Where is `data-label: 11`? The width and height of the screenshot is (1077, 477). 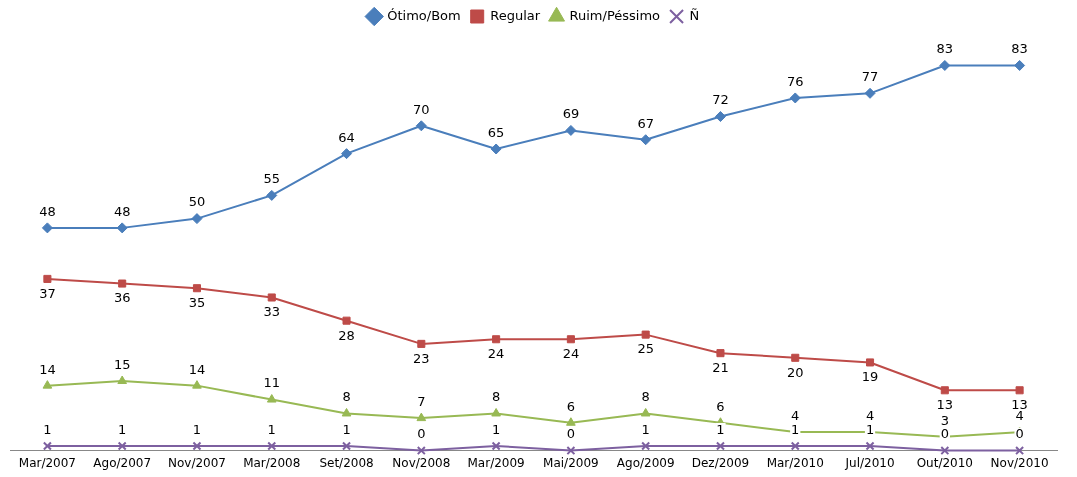 data-label: 11 is located at coordinates (272, 383).